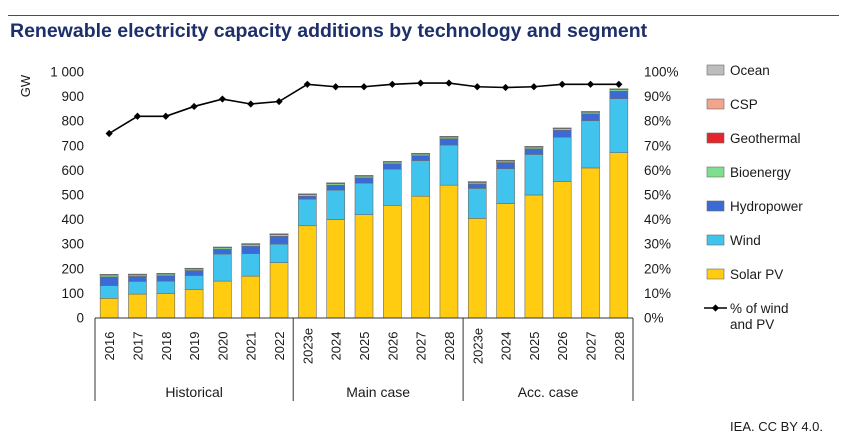 The image size is (847, 448). Describe the element at coordinates (80, 318) in the screenshot. I see `y-tick-label: 0` at that location.